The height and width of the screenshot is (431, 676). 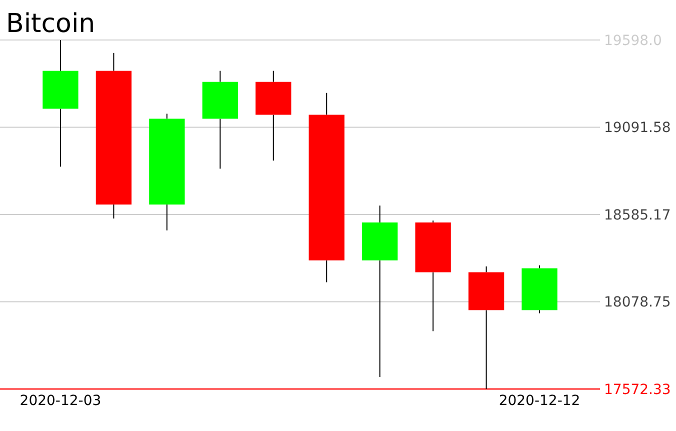 I want to click on y-tick-label: 18078.75, so click(x=637, y=302).